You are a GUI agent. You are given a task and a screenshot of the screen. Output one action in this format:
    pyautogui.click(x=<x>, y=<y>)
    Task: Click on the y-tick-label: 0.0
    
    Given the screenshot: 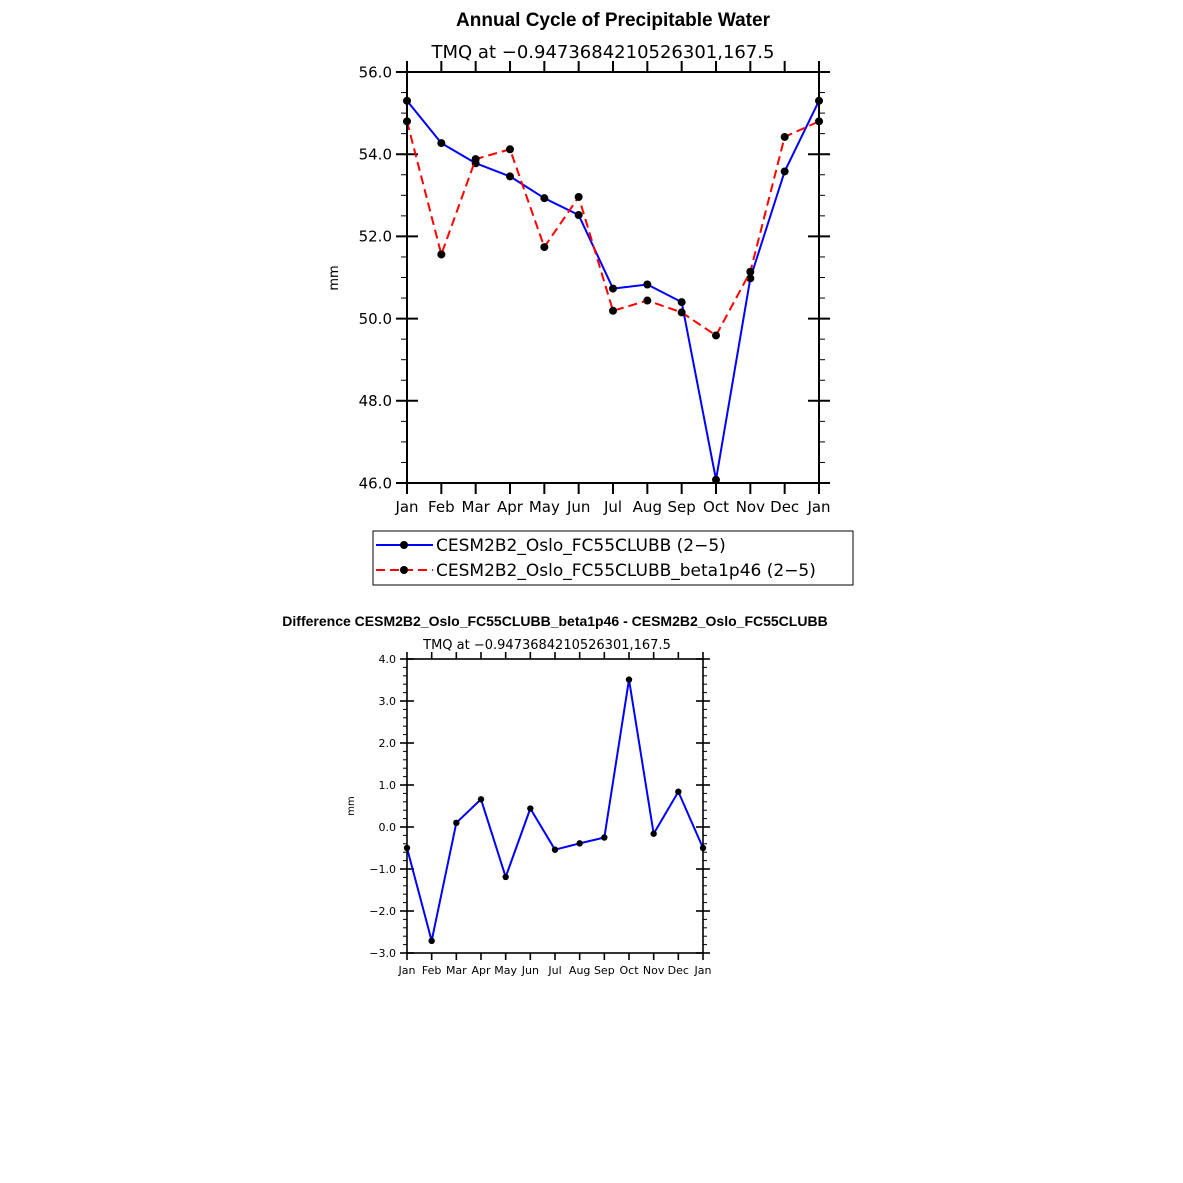 What is the action you would take?
    pyautogui.click(x=388, y=827)
    